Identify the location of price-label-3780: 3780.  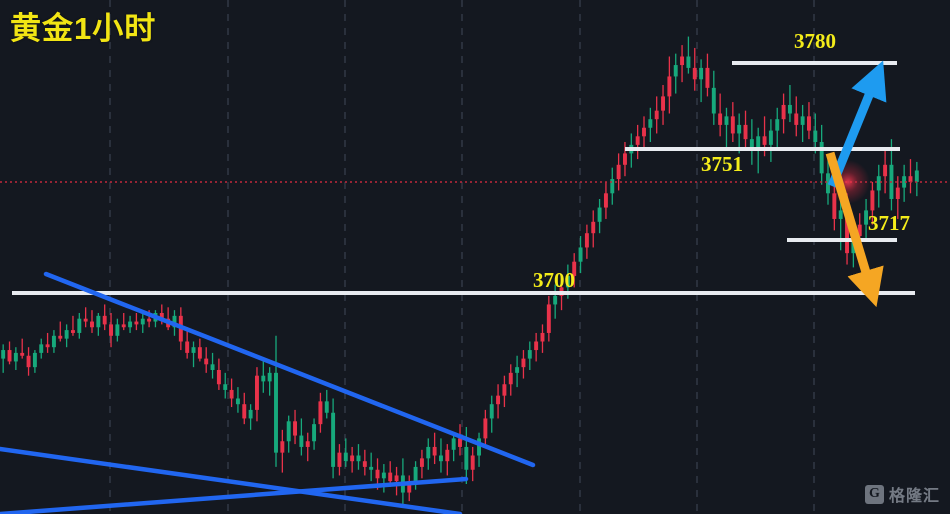
(815, 41).